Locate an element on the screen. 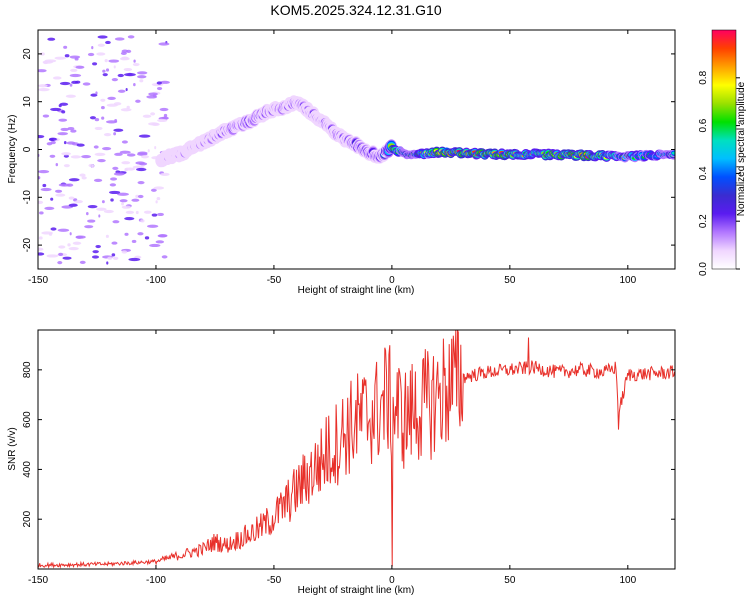  snr-x-tick-label: -50 is located at coordinates (274, 580).